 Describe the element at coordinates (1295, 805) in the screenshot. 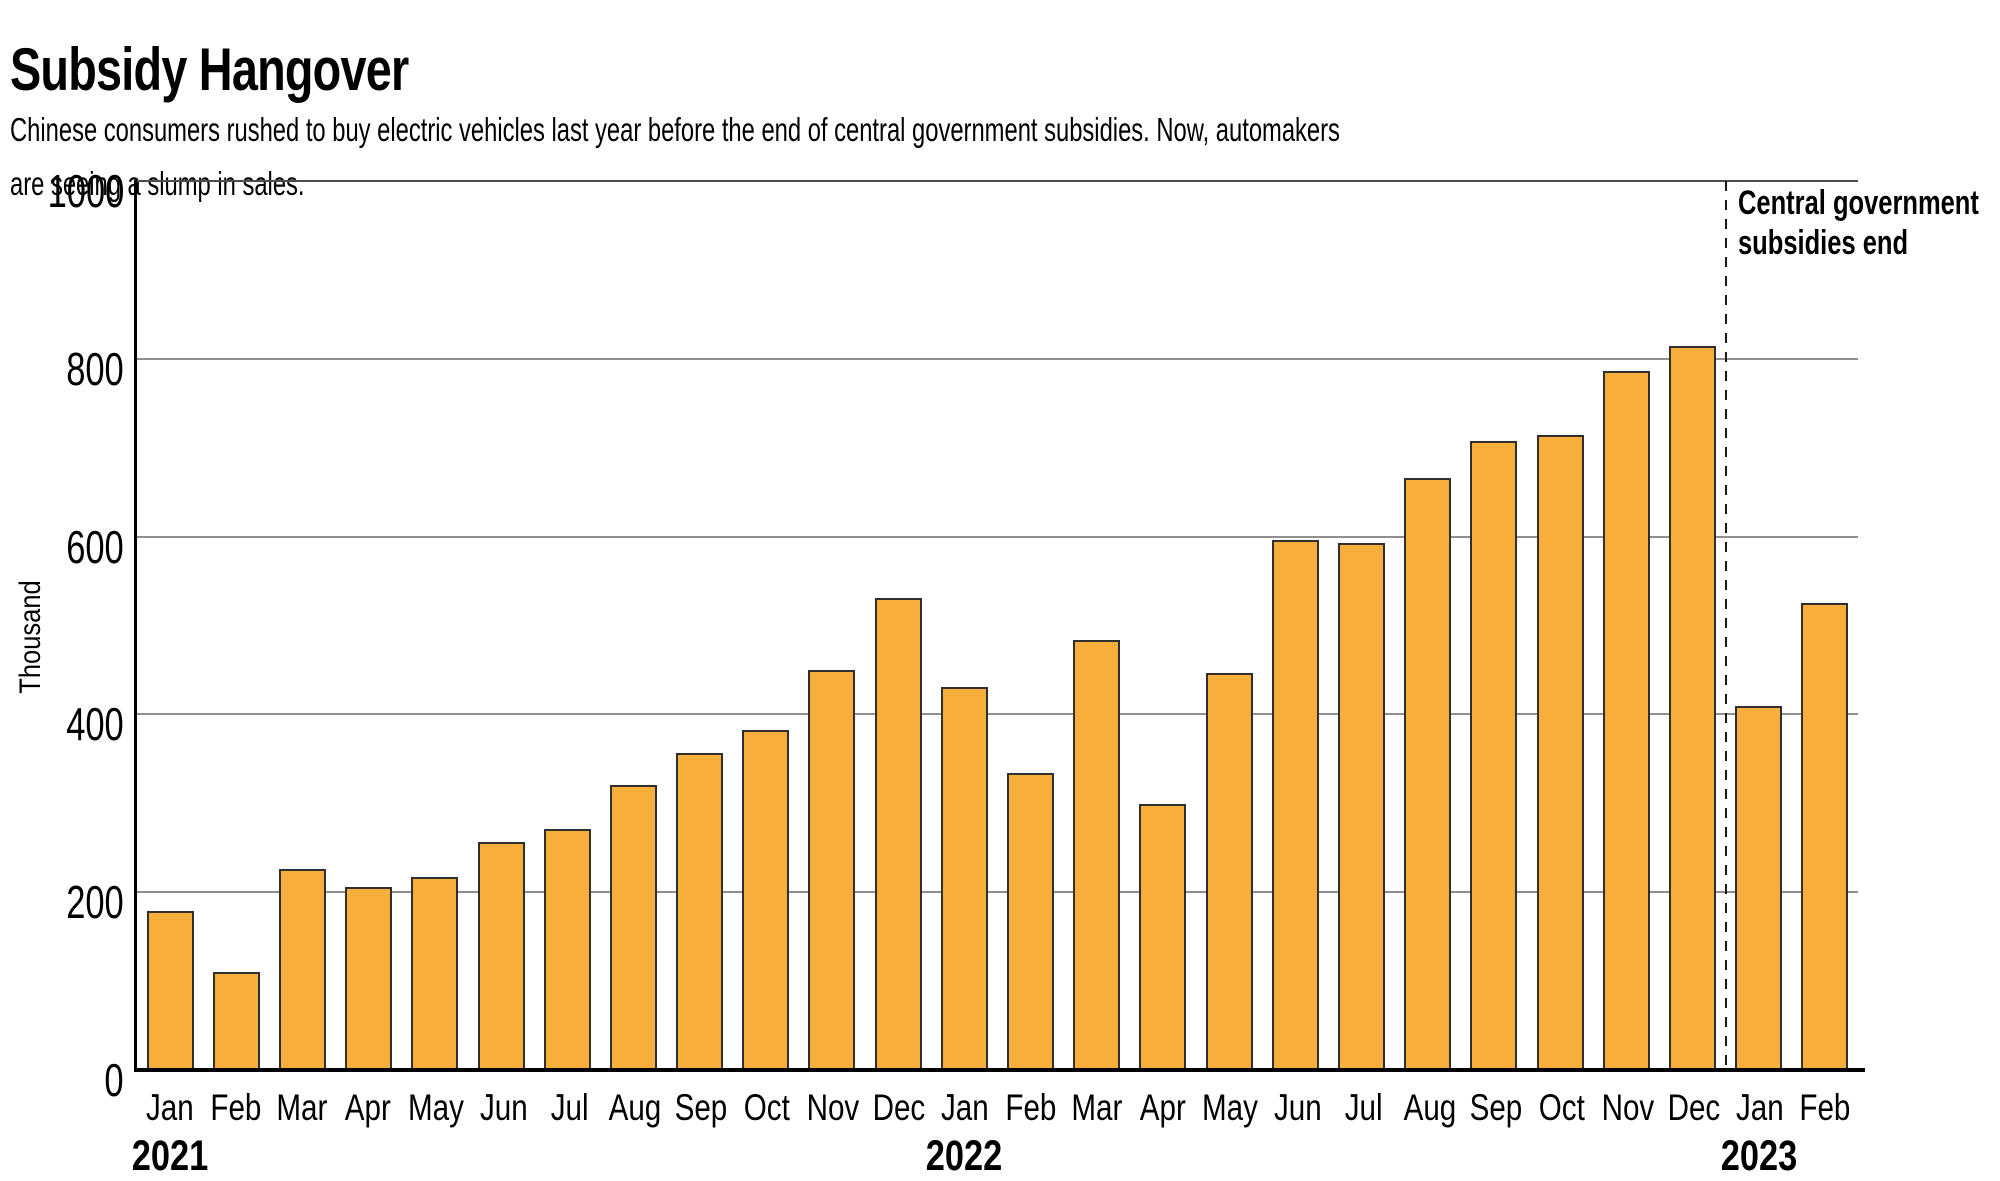

I see `bar-jun-2022` at that location.